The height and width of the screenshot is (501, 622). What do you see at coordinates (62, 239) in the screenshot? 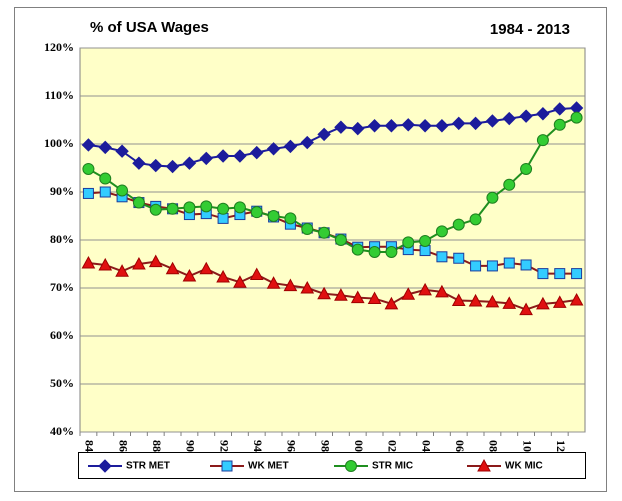
I see `y-tick-label: 80%` at bounding box center [62, 239].